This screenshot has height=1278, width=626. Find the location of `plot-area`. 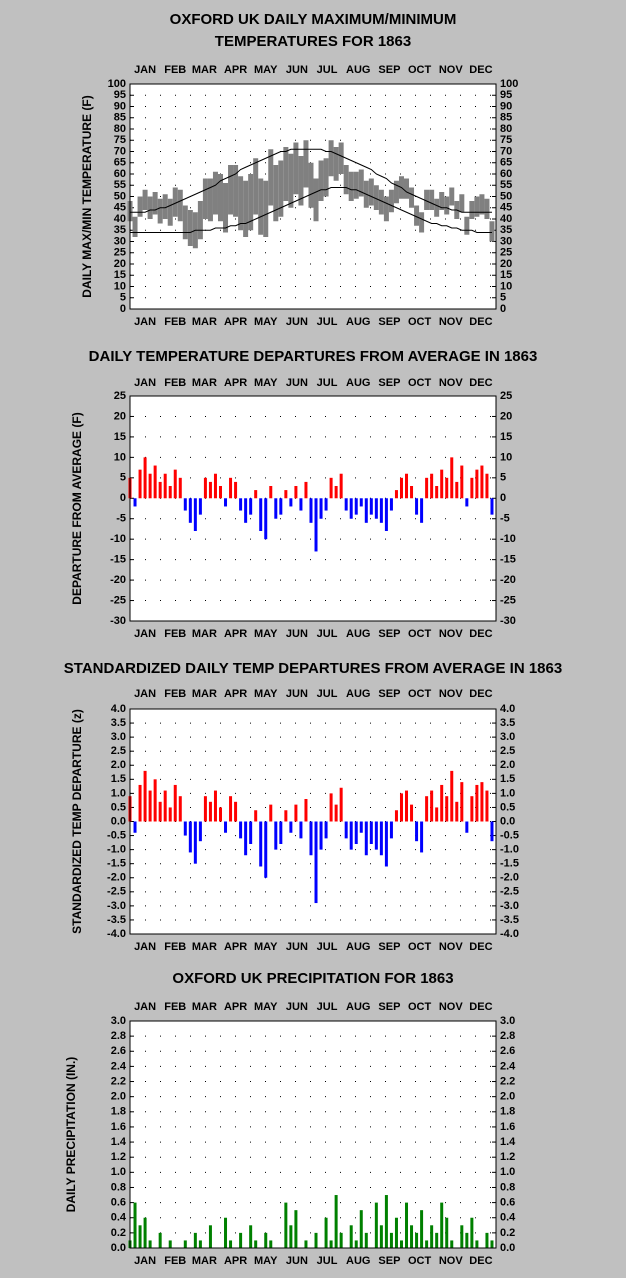

plot-area is located at coordinates (313, 1134).